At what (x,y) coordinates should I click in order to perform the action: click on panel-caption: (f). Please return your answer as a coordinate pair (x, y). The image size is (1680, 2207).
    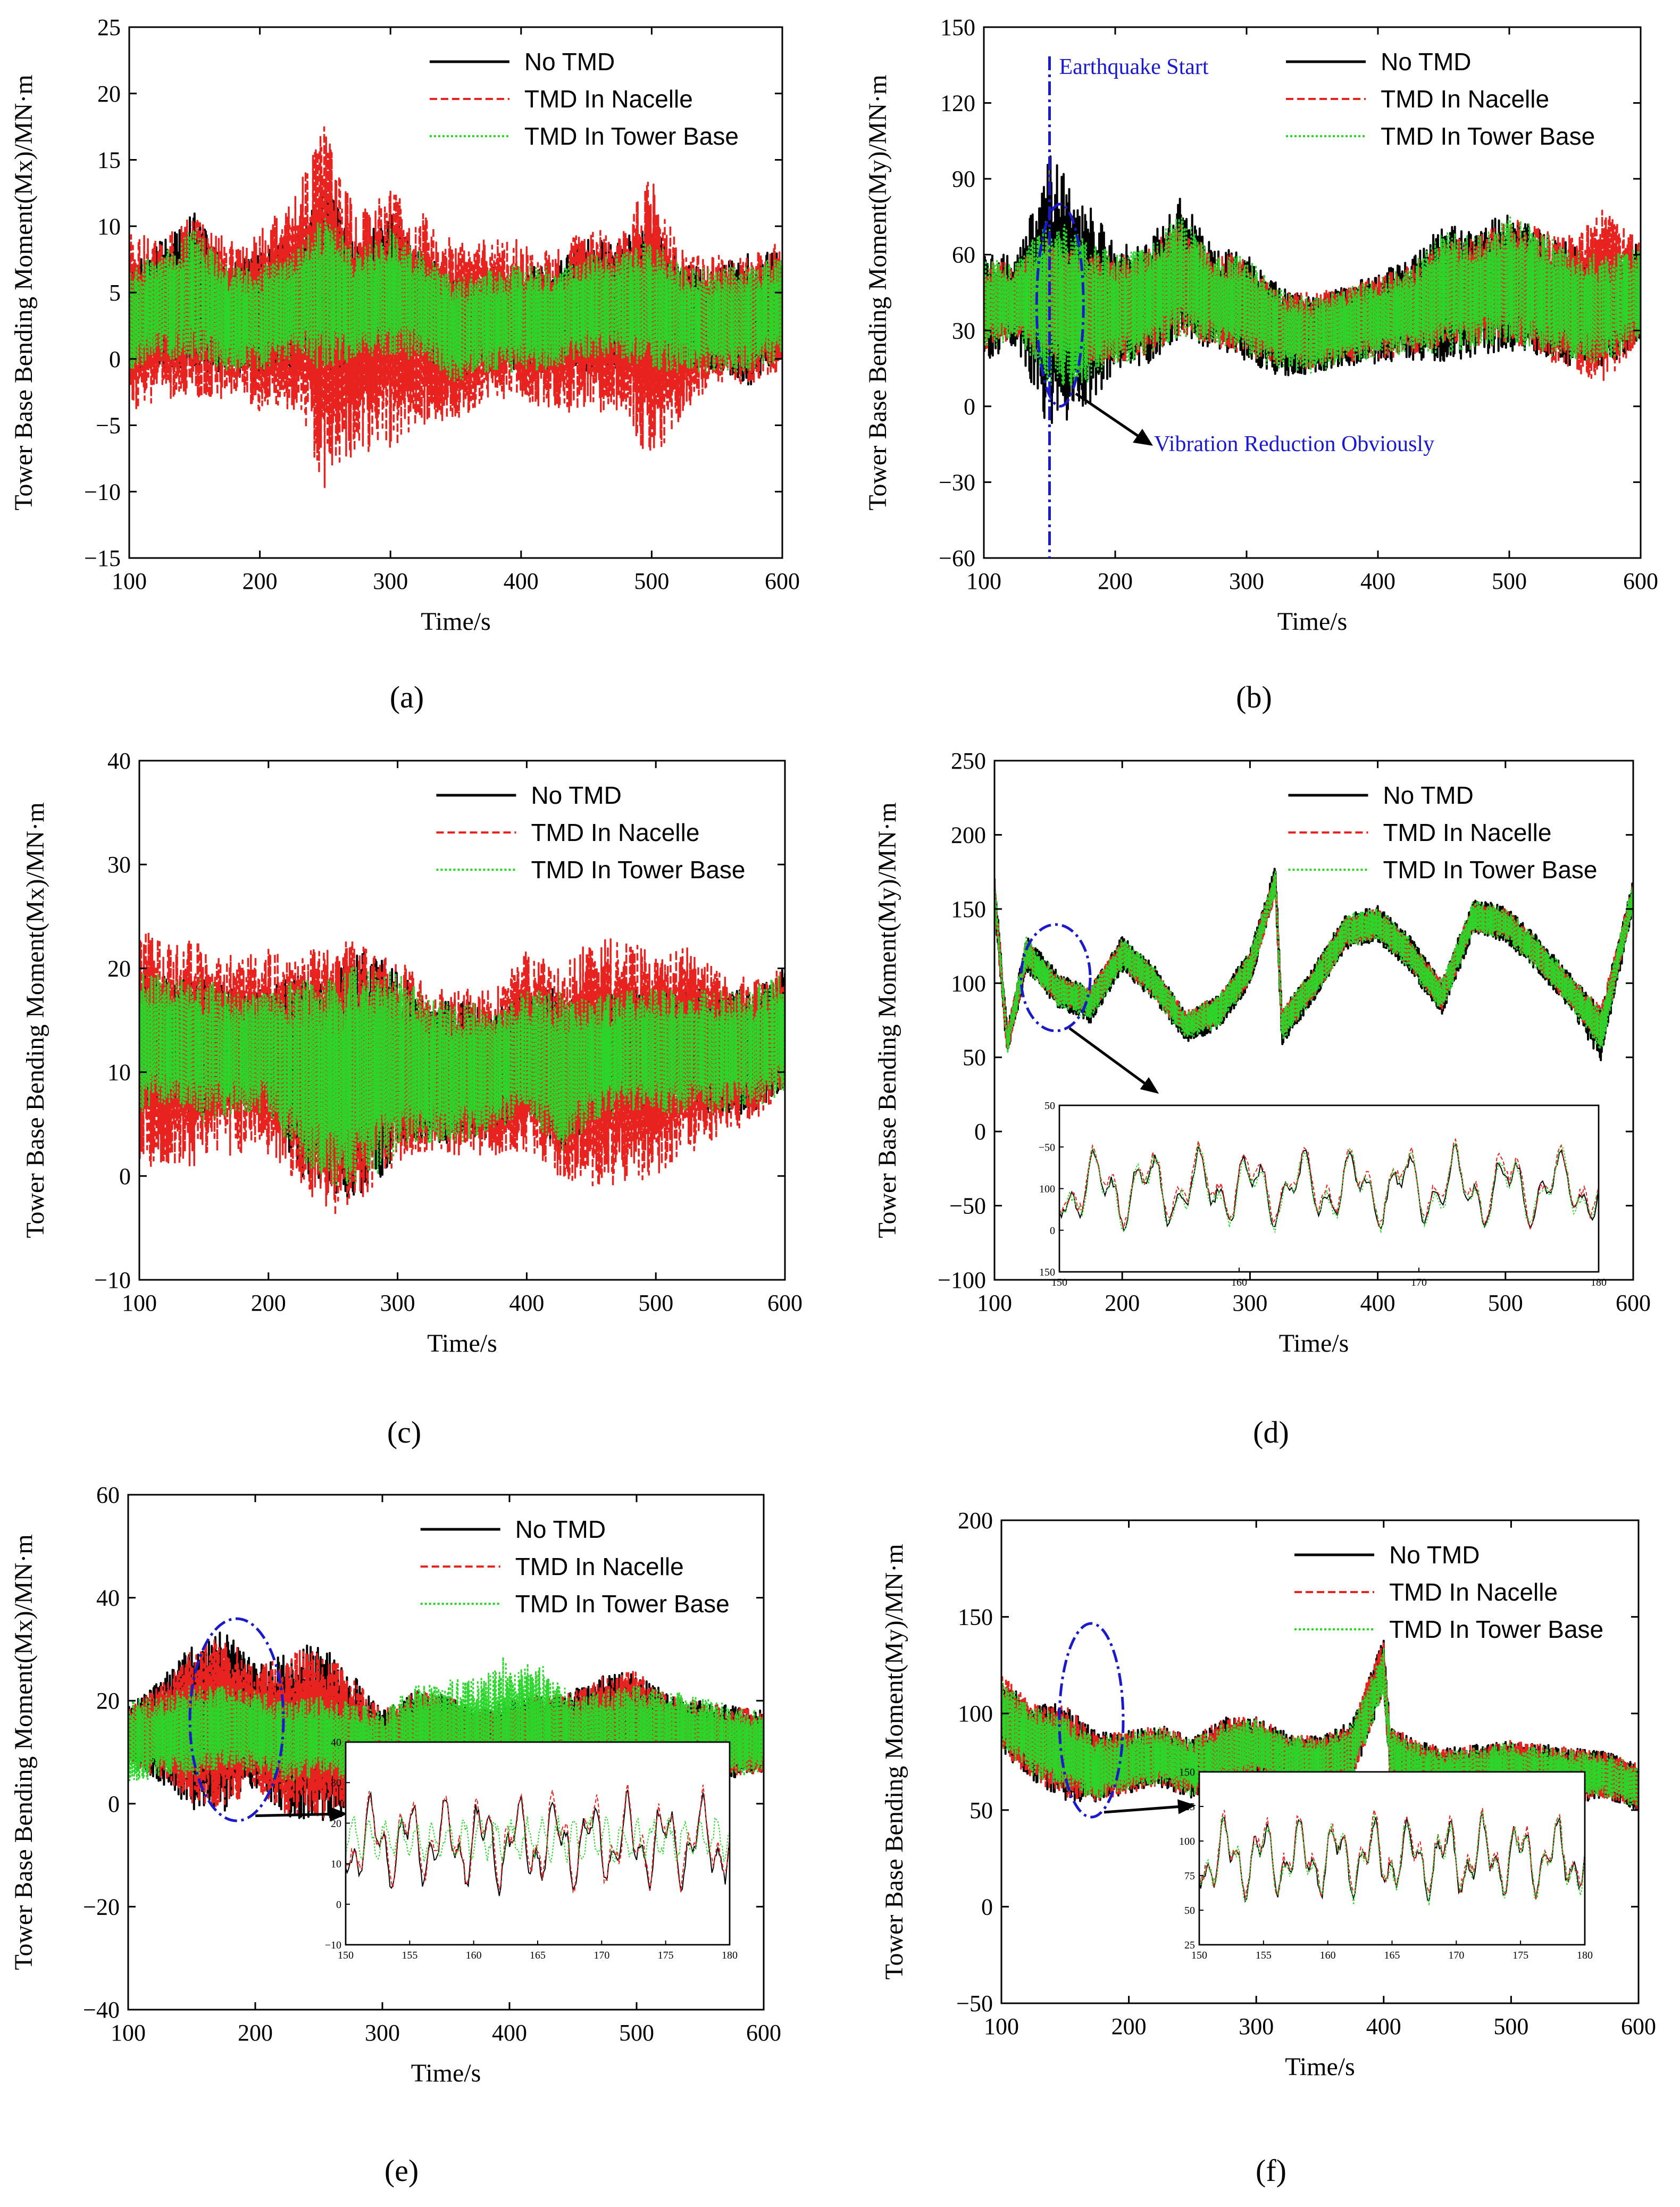
    Looking at the image, I should click on (1271, 2171).